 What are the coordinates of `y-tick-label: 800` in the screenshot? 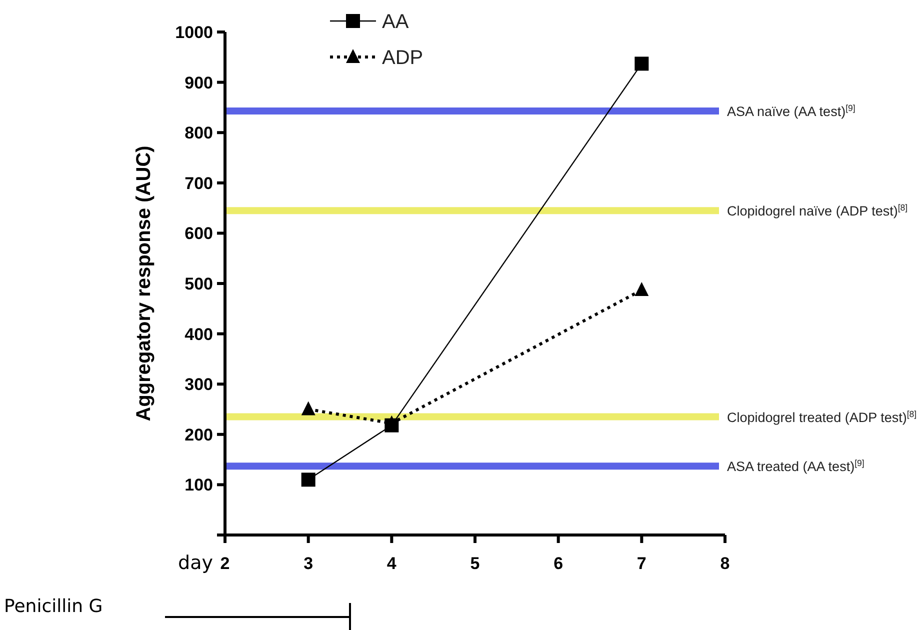 It's located at (198, 133).